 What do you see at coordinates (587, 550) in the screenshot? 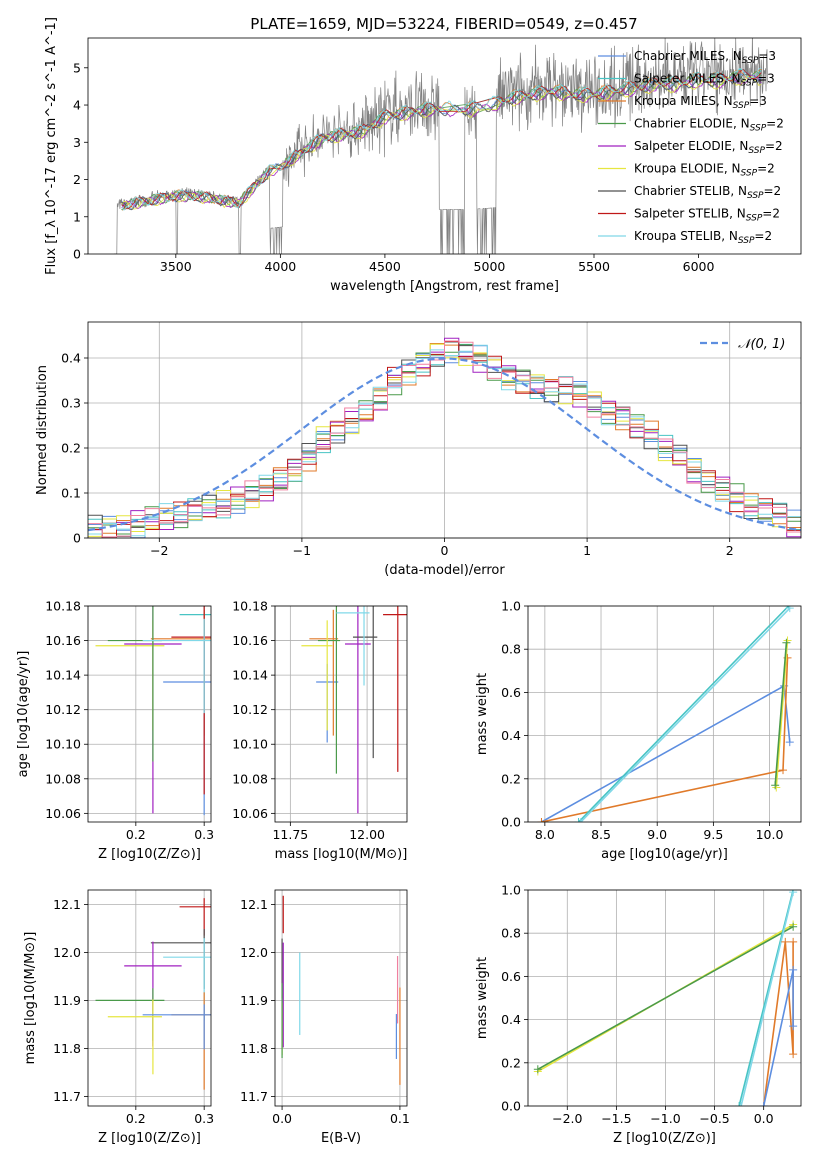
I see `x-tick-label: 1` at bounding box center [587, 550].